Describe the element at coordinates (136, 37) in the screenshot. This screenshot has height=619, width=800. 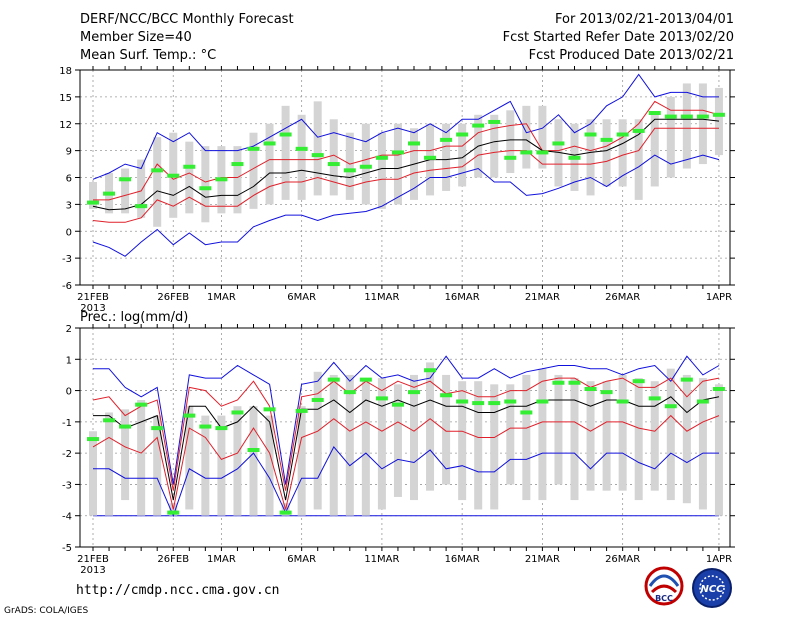
I see `member-size: Member Size=40` at that location.